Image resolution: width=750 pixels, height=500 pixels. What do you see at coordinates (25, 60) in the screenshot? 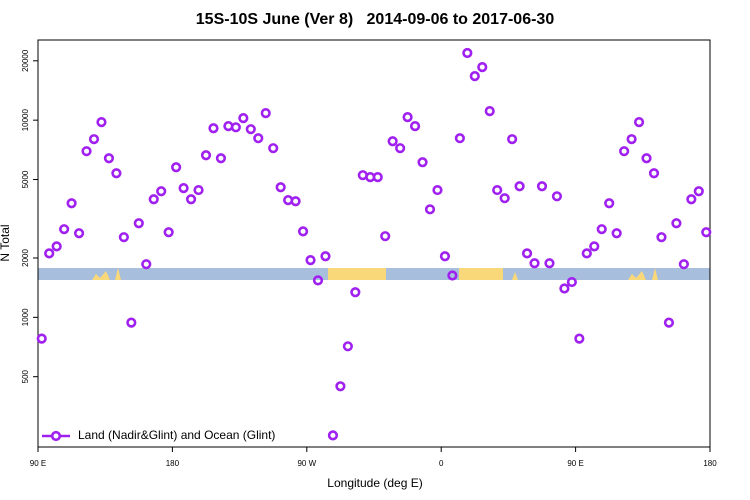
I see `y-tick-label: 20000` at bounding box center [25, 60].